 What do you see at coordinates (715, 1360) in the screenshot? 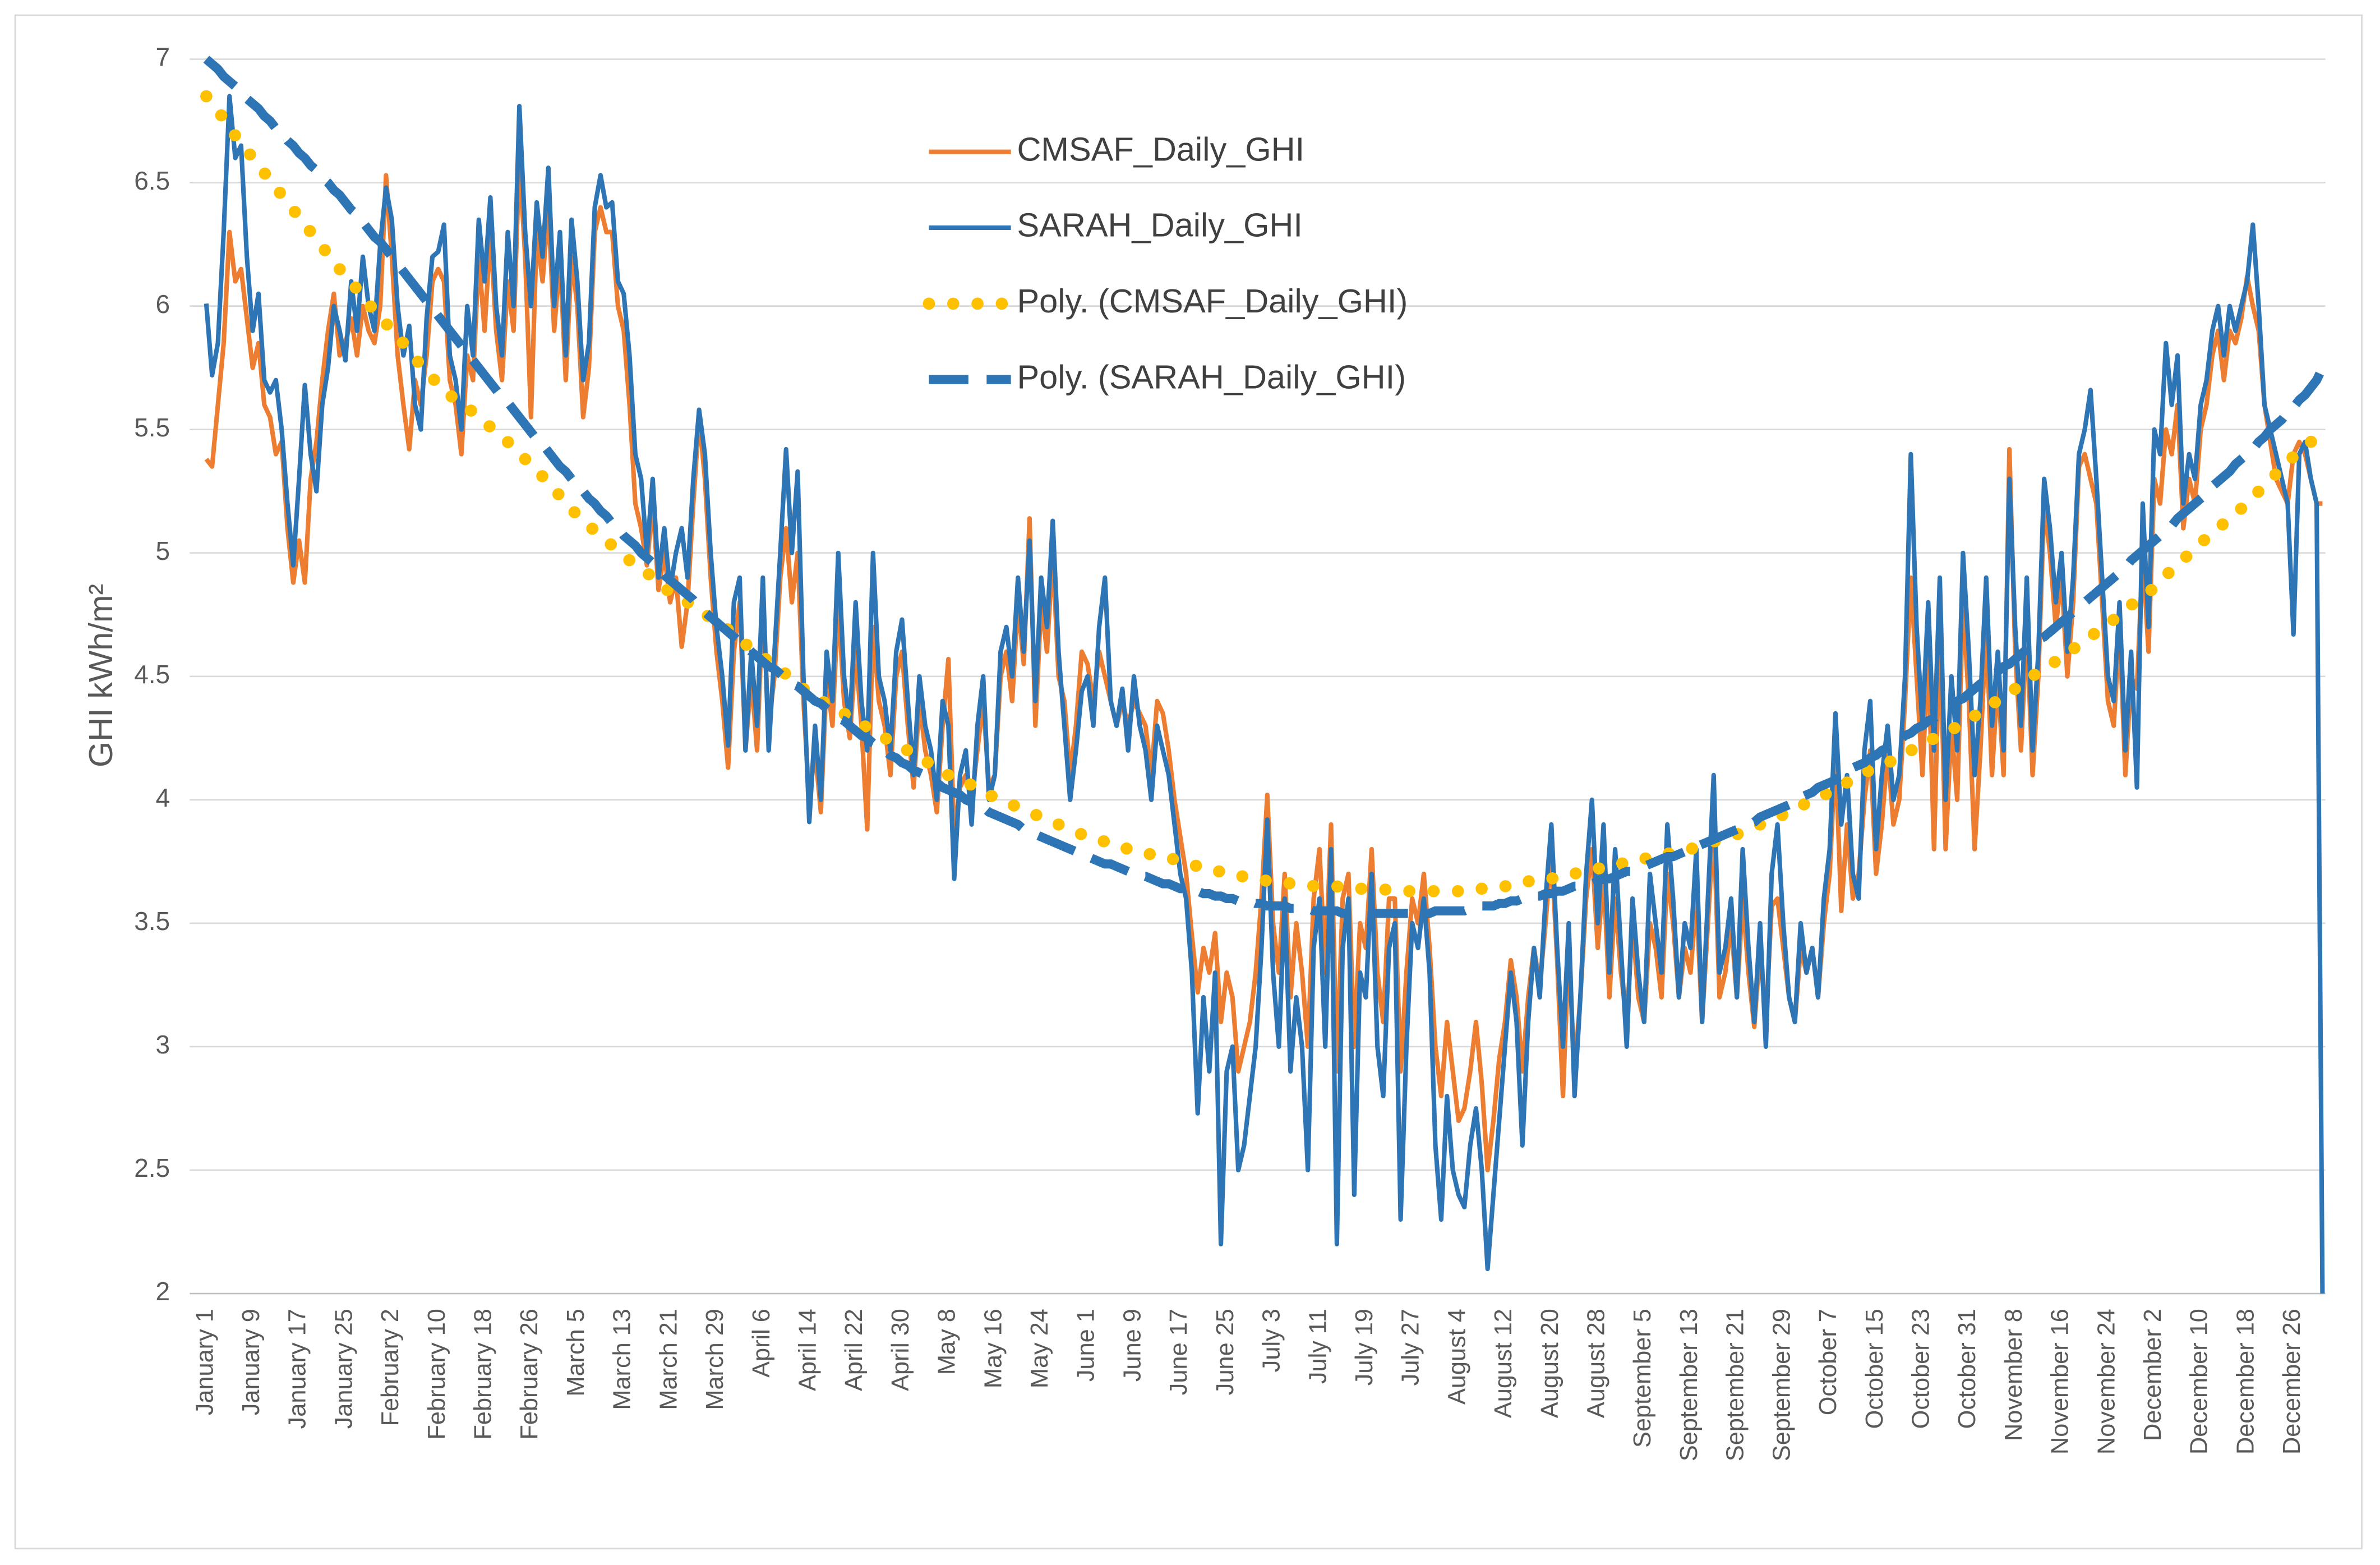
I see `x-tick-label: March 29` at bounding box center [715, 1360].